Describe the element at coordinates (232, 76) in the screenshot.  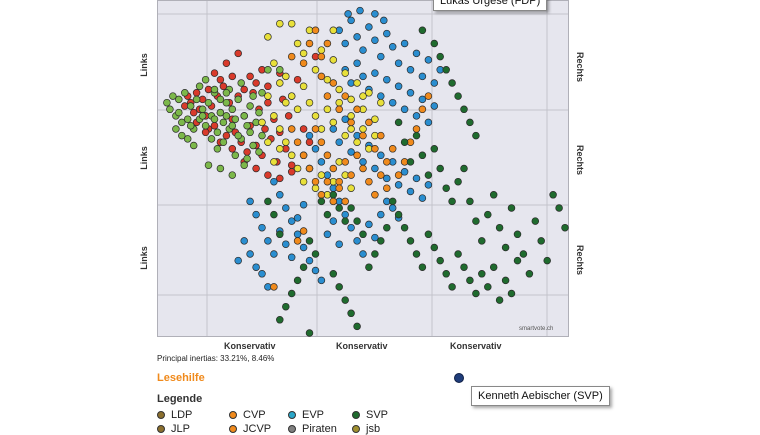
I see `scatter-point-sp` at that location.